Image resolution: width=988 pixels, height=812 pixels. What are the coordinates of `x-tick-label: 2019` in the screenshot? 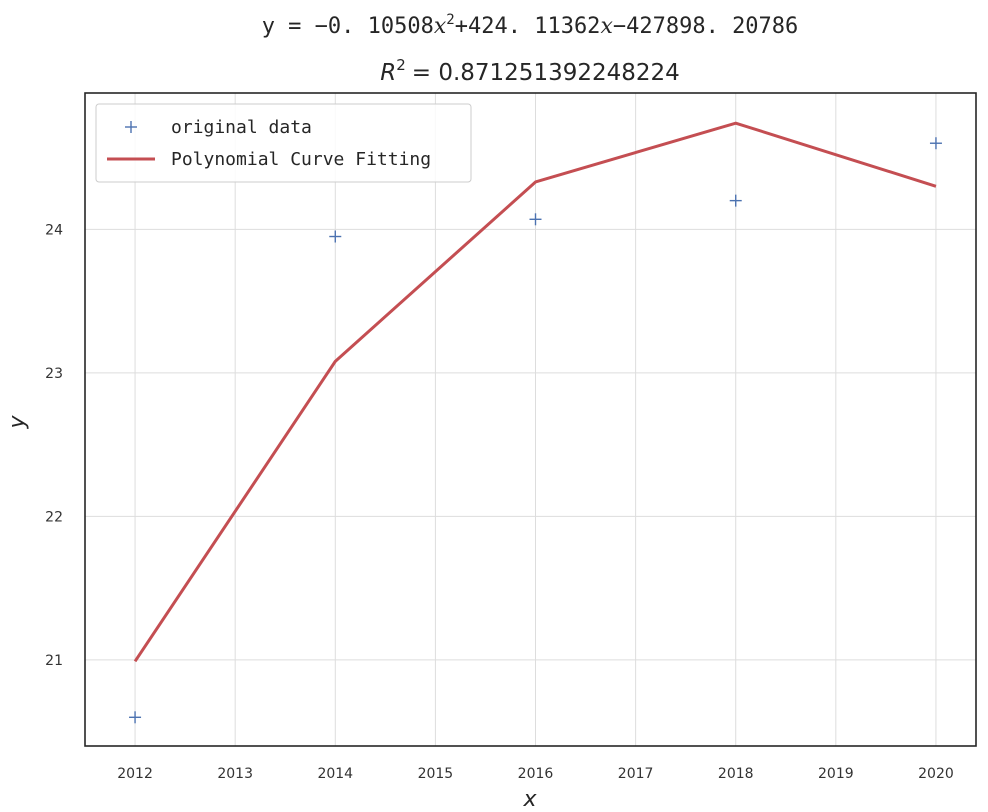 It's located at (836, 774).